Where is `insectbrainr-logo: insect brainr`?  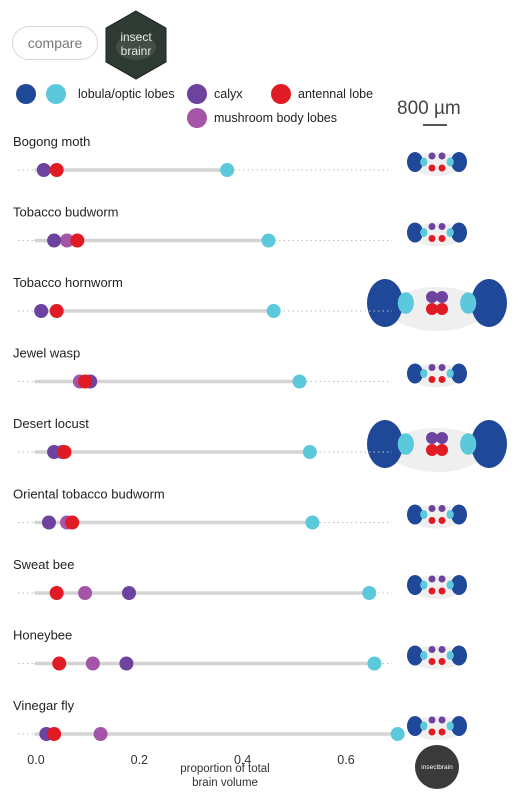
insectbrainr-logo: insect brainr is located at coordinates (136, 45).